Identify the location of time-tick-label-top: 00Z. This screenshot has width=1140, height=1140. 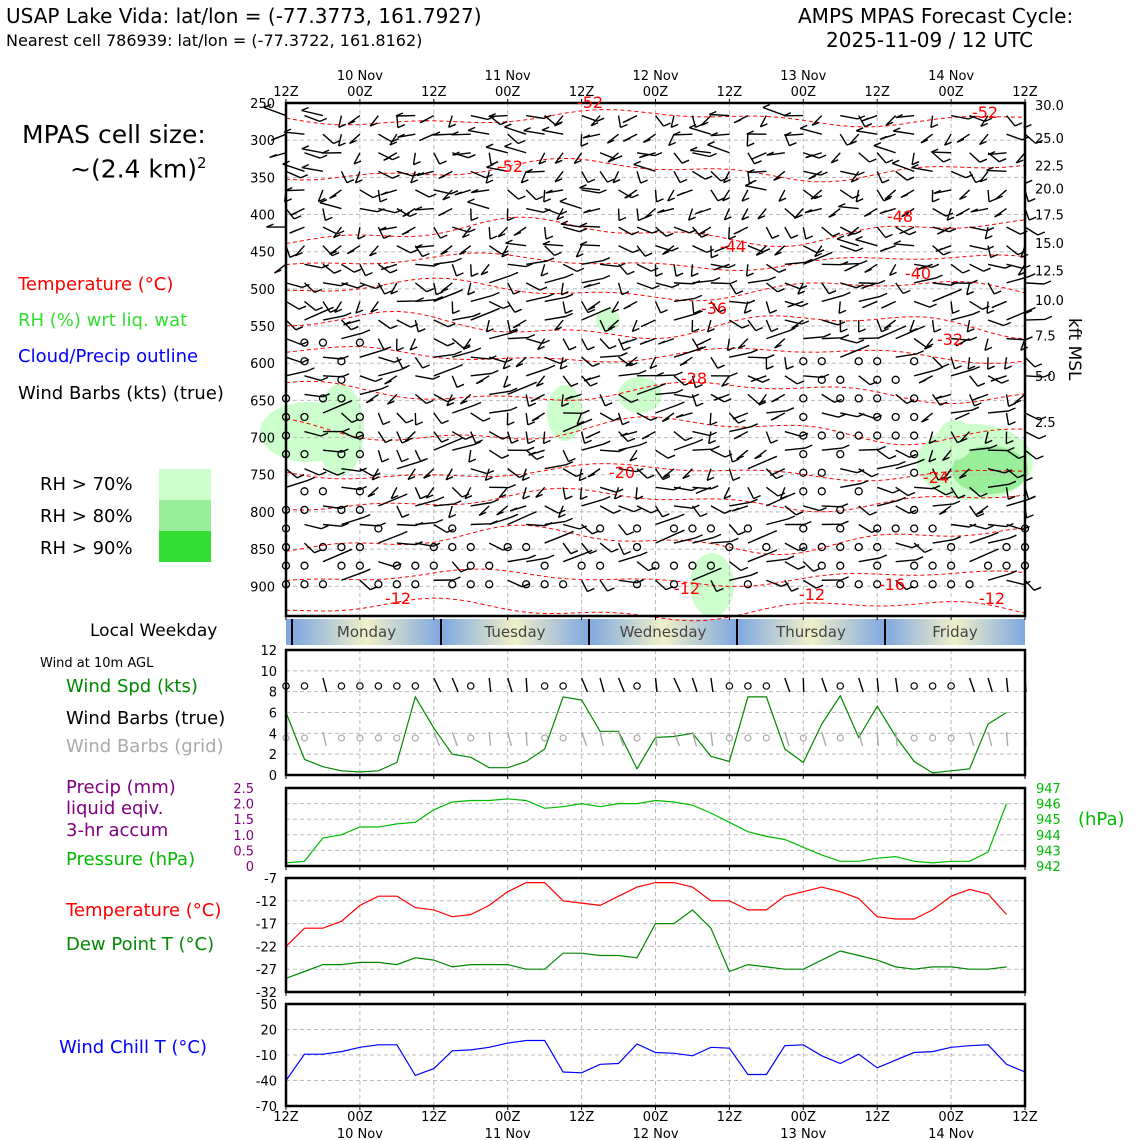
(804, 92).